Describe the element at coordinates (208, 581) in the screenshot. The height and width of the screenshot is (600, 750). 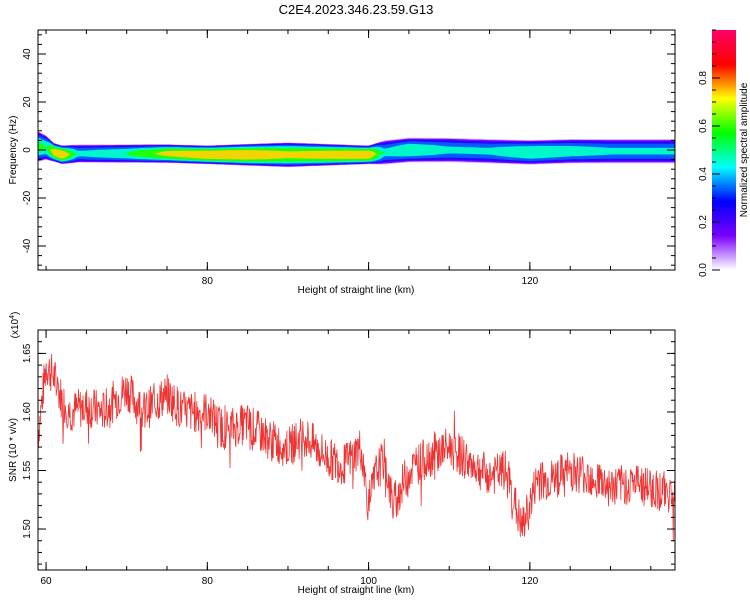
I see `snr-x-tick-label: 80` at that location.